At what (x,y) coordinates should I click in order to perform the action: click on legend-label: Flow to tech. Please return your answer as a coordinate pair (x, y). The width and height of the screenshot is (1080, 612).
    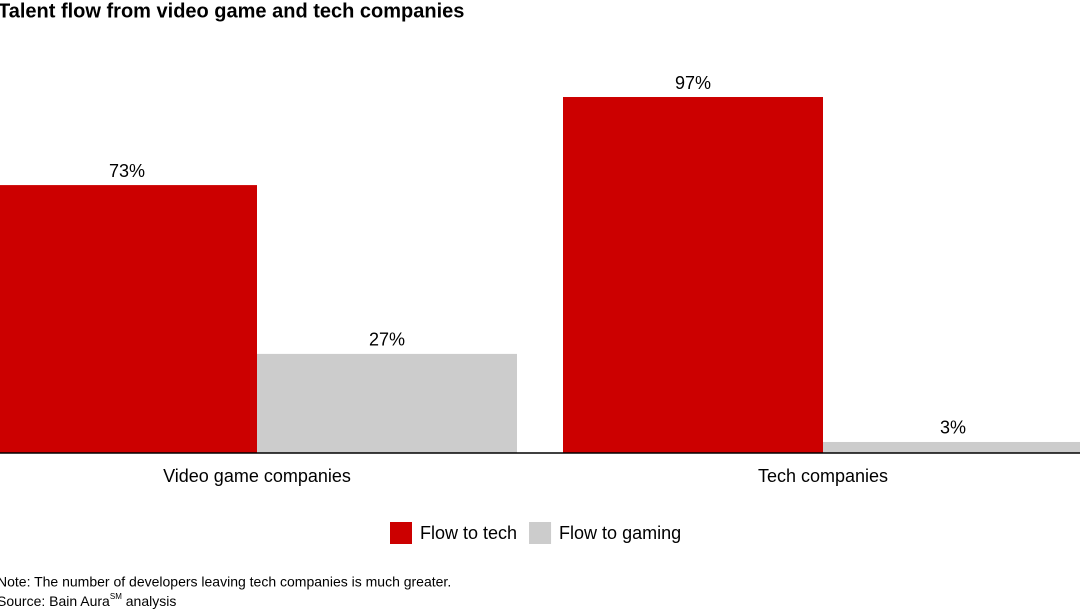
    Looking at the image, I should click on (468, 533).